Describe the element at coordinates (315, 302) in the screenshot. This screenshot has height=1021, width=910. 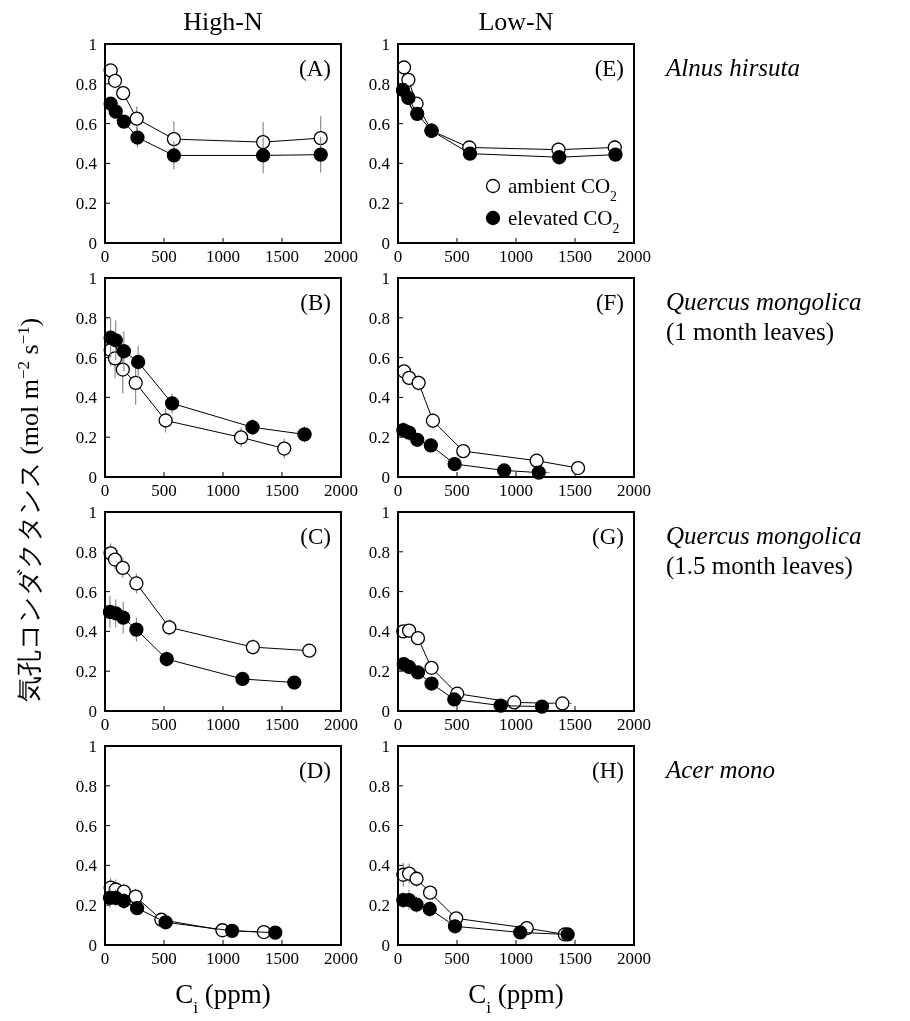
I see `text: (B)` at that location.